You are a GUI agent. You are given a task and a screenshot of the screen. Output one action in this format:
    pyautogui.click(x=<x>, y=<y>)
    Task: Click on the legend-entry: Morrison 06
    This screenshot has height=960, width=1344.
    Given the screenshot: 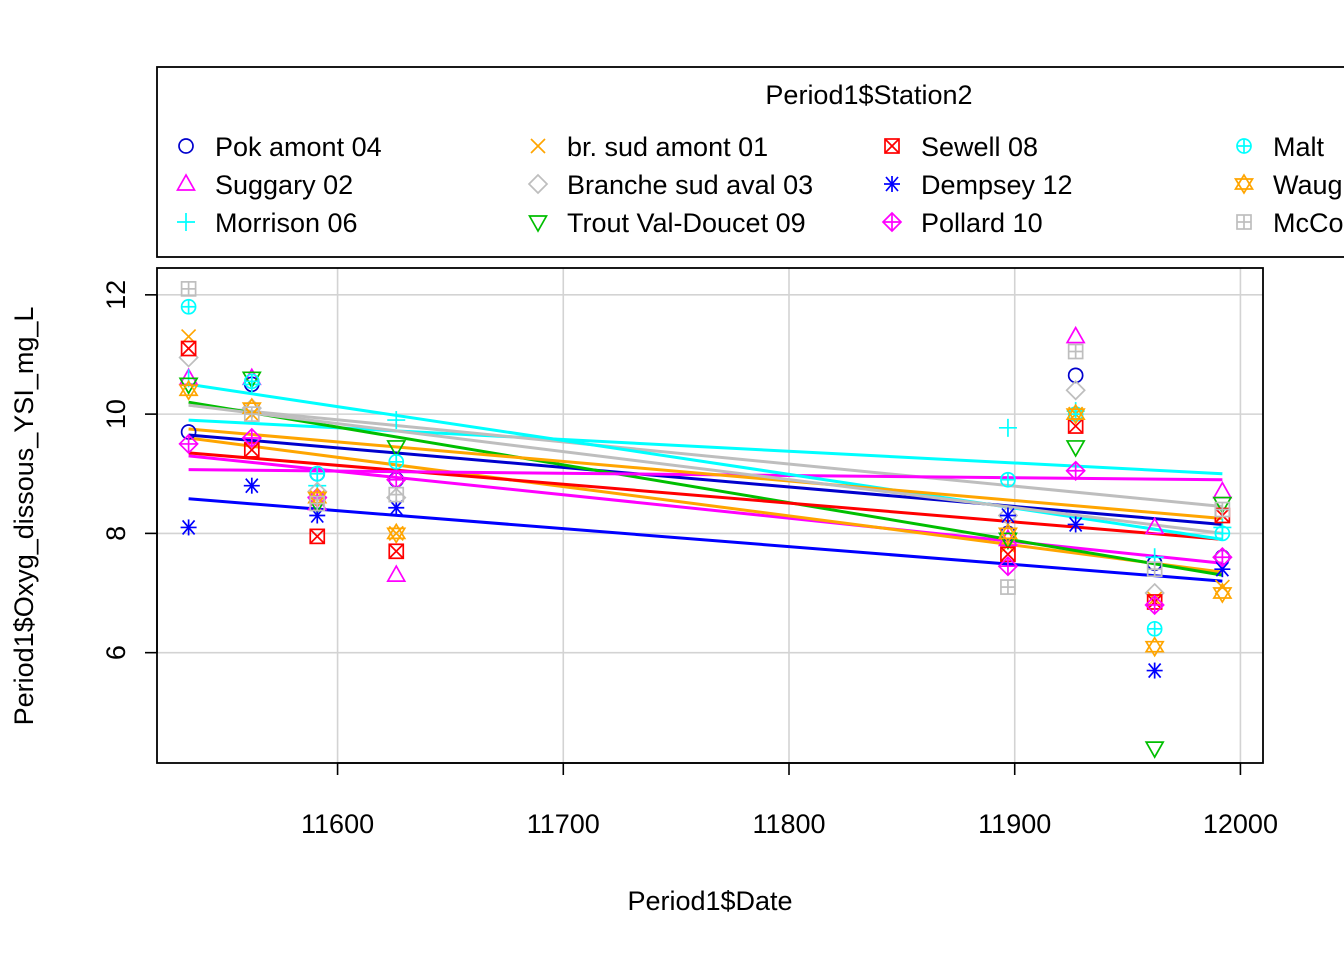 What is the action you would take?
    pyautogui.click(x=267, y=223)
    